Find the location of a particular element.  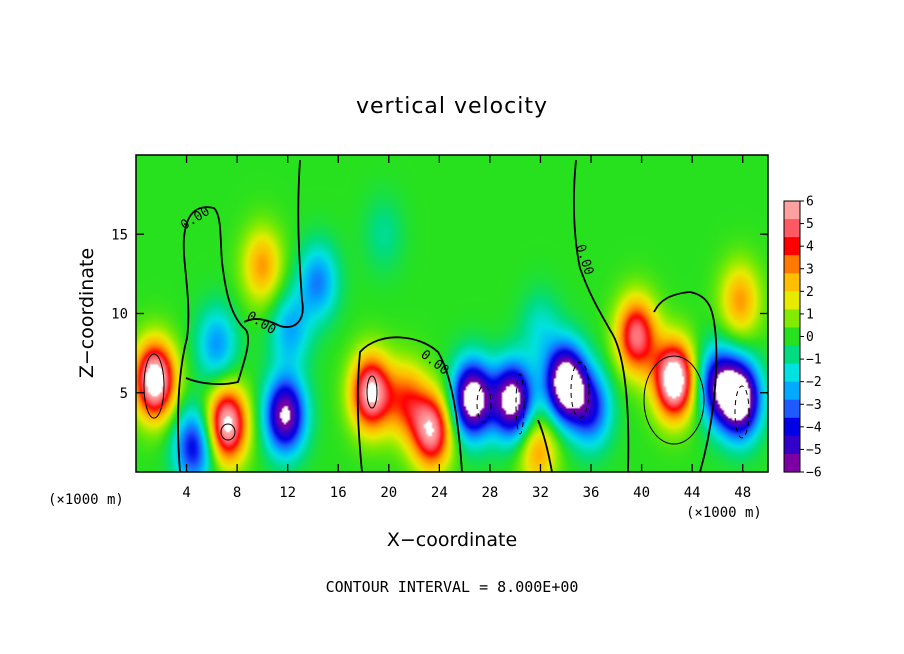

colorbar-label: −2 is located at coordinates (814, 382).